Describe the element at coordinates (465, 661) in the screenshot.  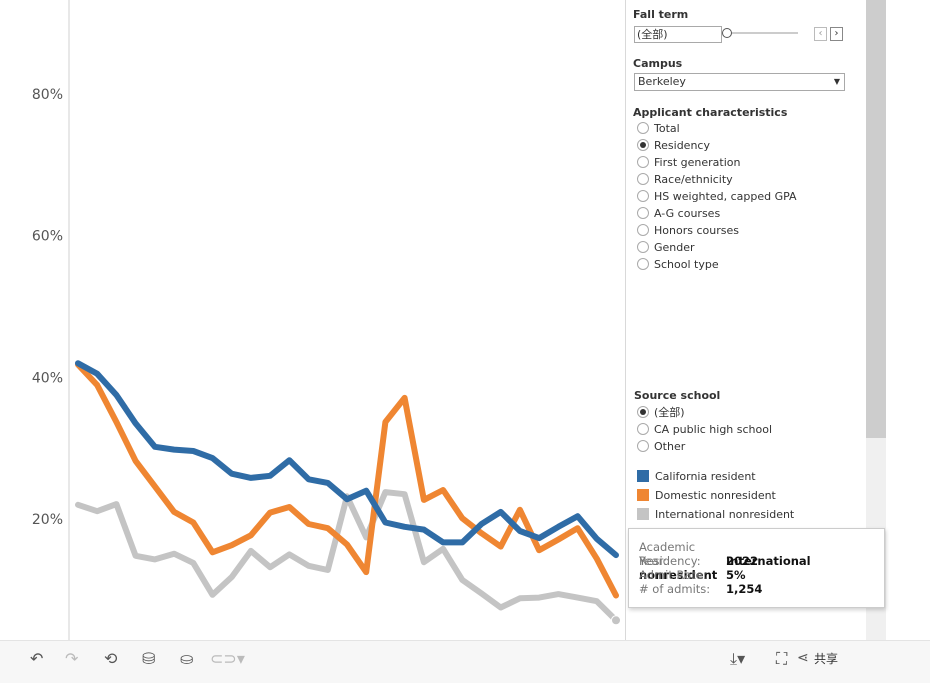
I see `toolbar: ↶ ↷ ⟲ ⛁ ⛀ ⊂⊃▾ ⤓▾ ⛶ ⋖ 共享` at that location.